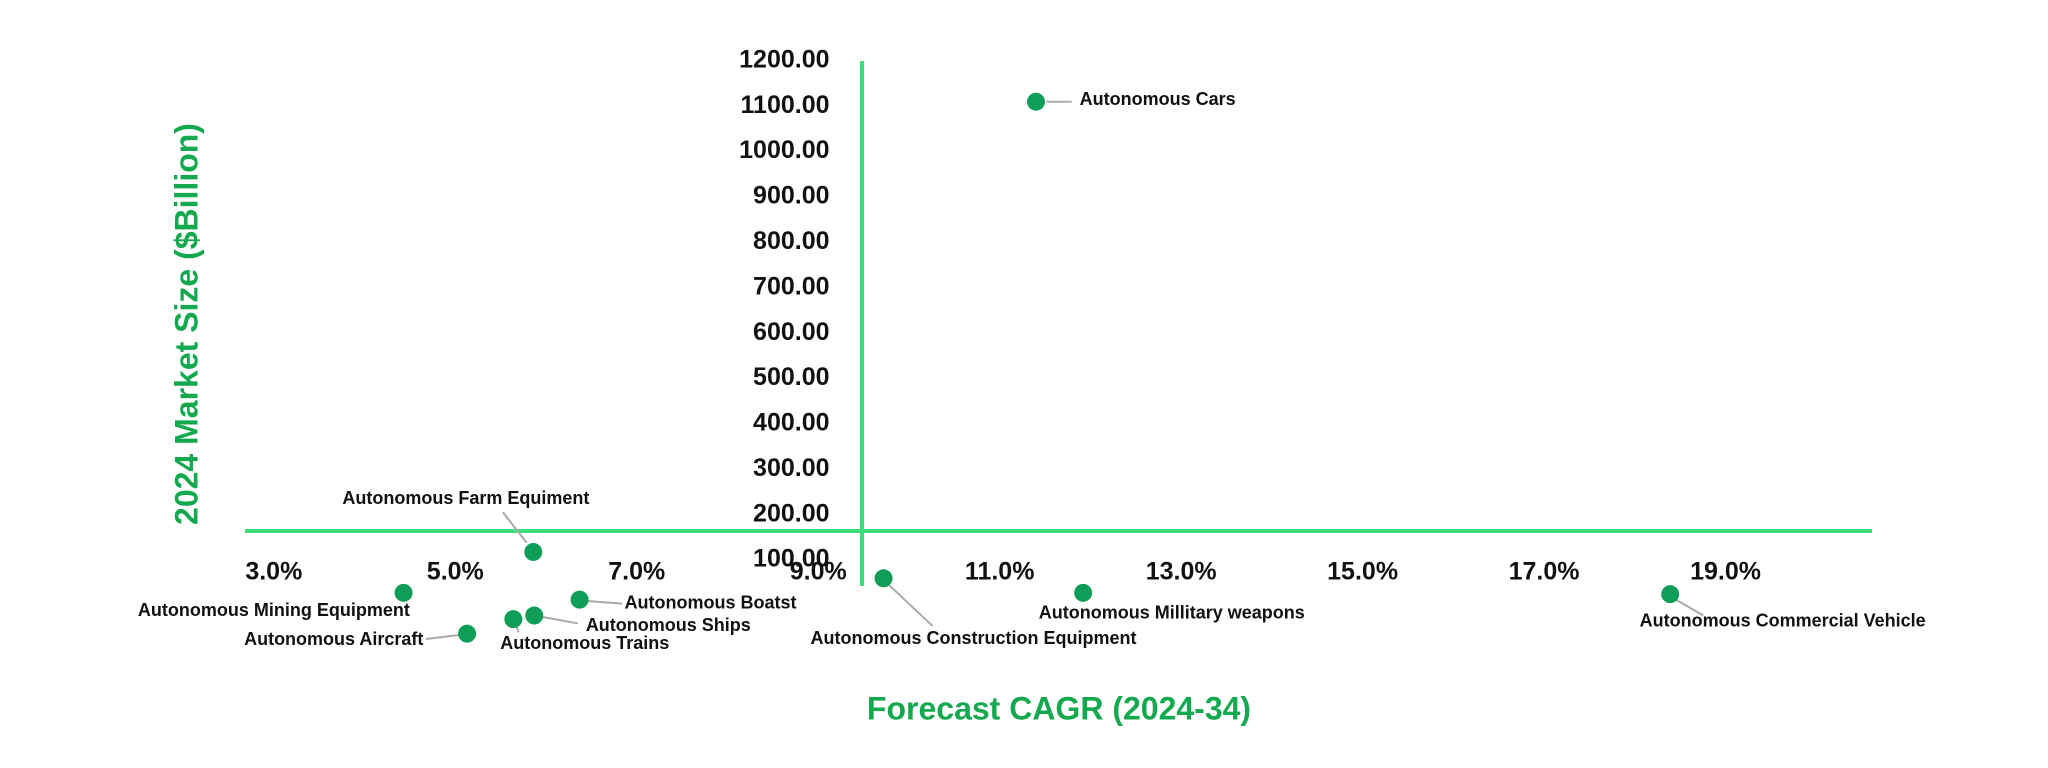  Describe the element at coordinates (1059, 708) in the screenshot. I see `x-axis-title: Forecast CAGR (2024-34)` at that location.